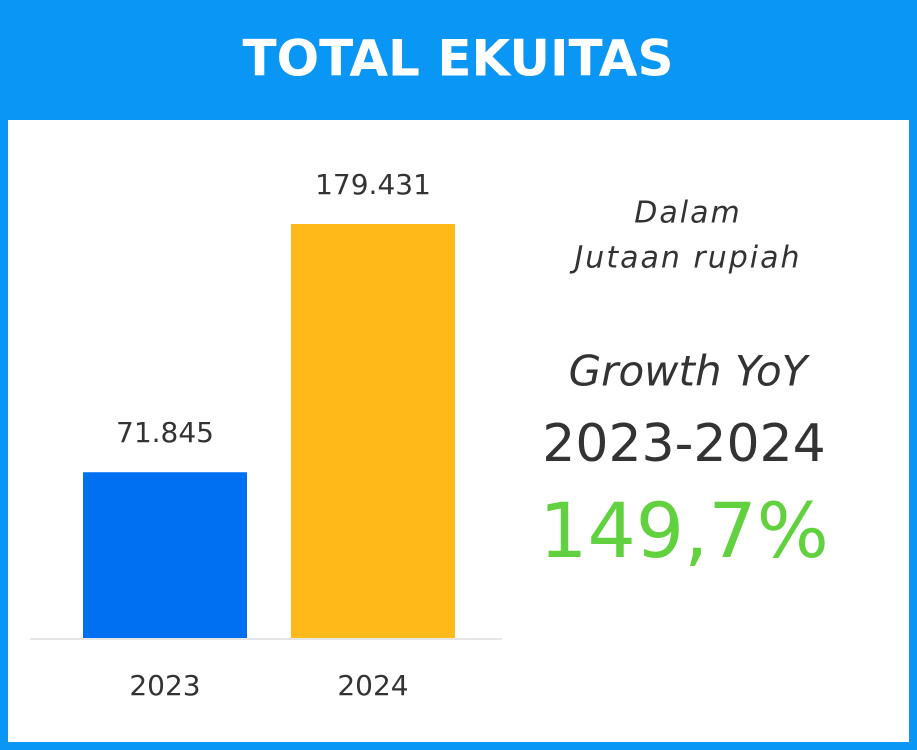 The height and width of the screenshot is (750, 917). What do you see at coordinates (687, 213) in the screenshot?
I see `unit-note: Dalam` at bounding box center [687, 213].